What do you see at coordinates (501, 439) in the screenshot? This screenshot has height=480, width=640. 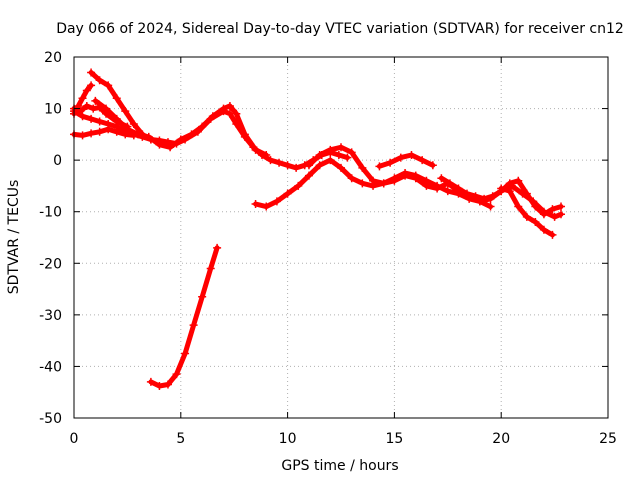 I see `x-tick-label: 20` at bounding box center [501, 439].